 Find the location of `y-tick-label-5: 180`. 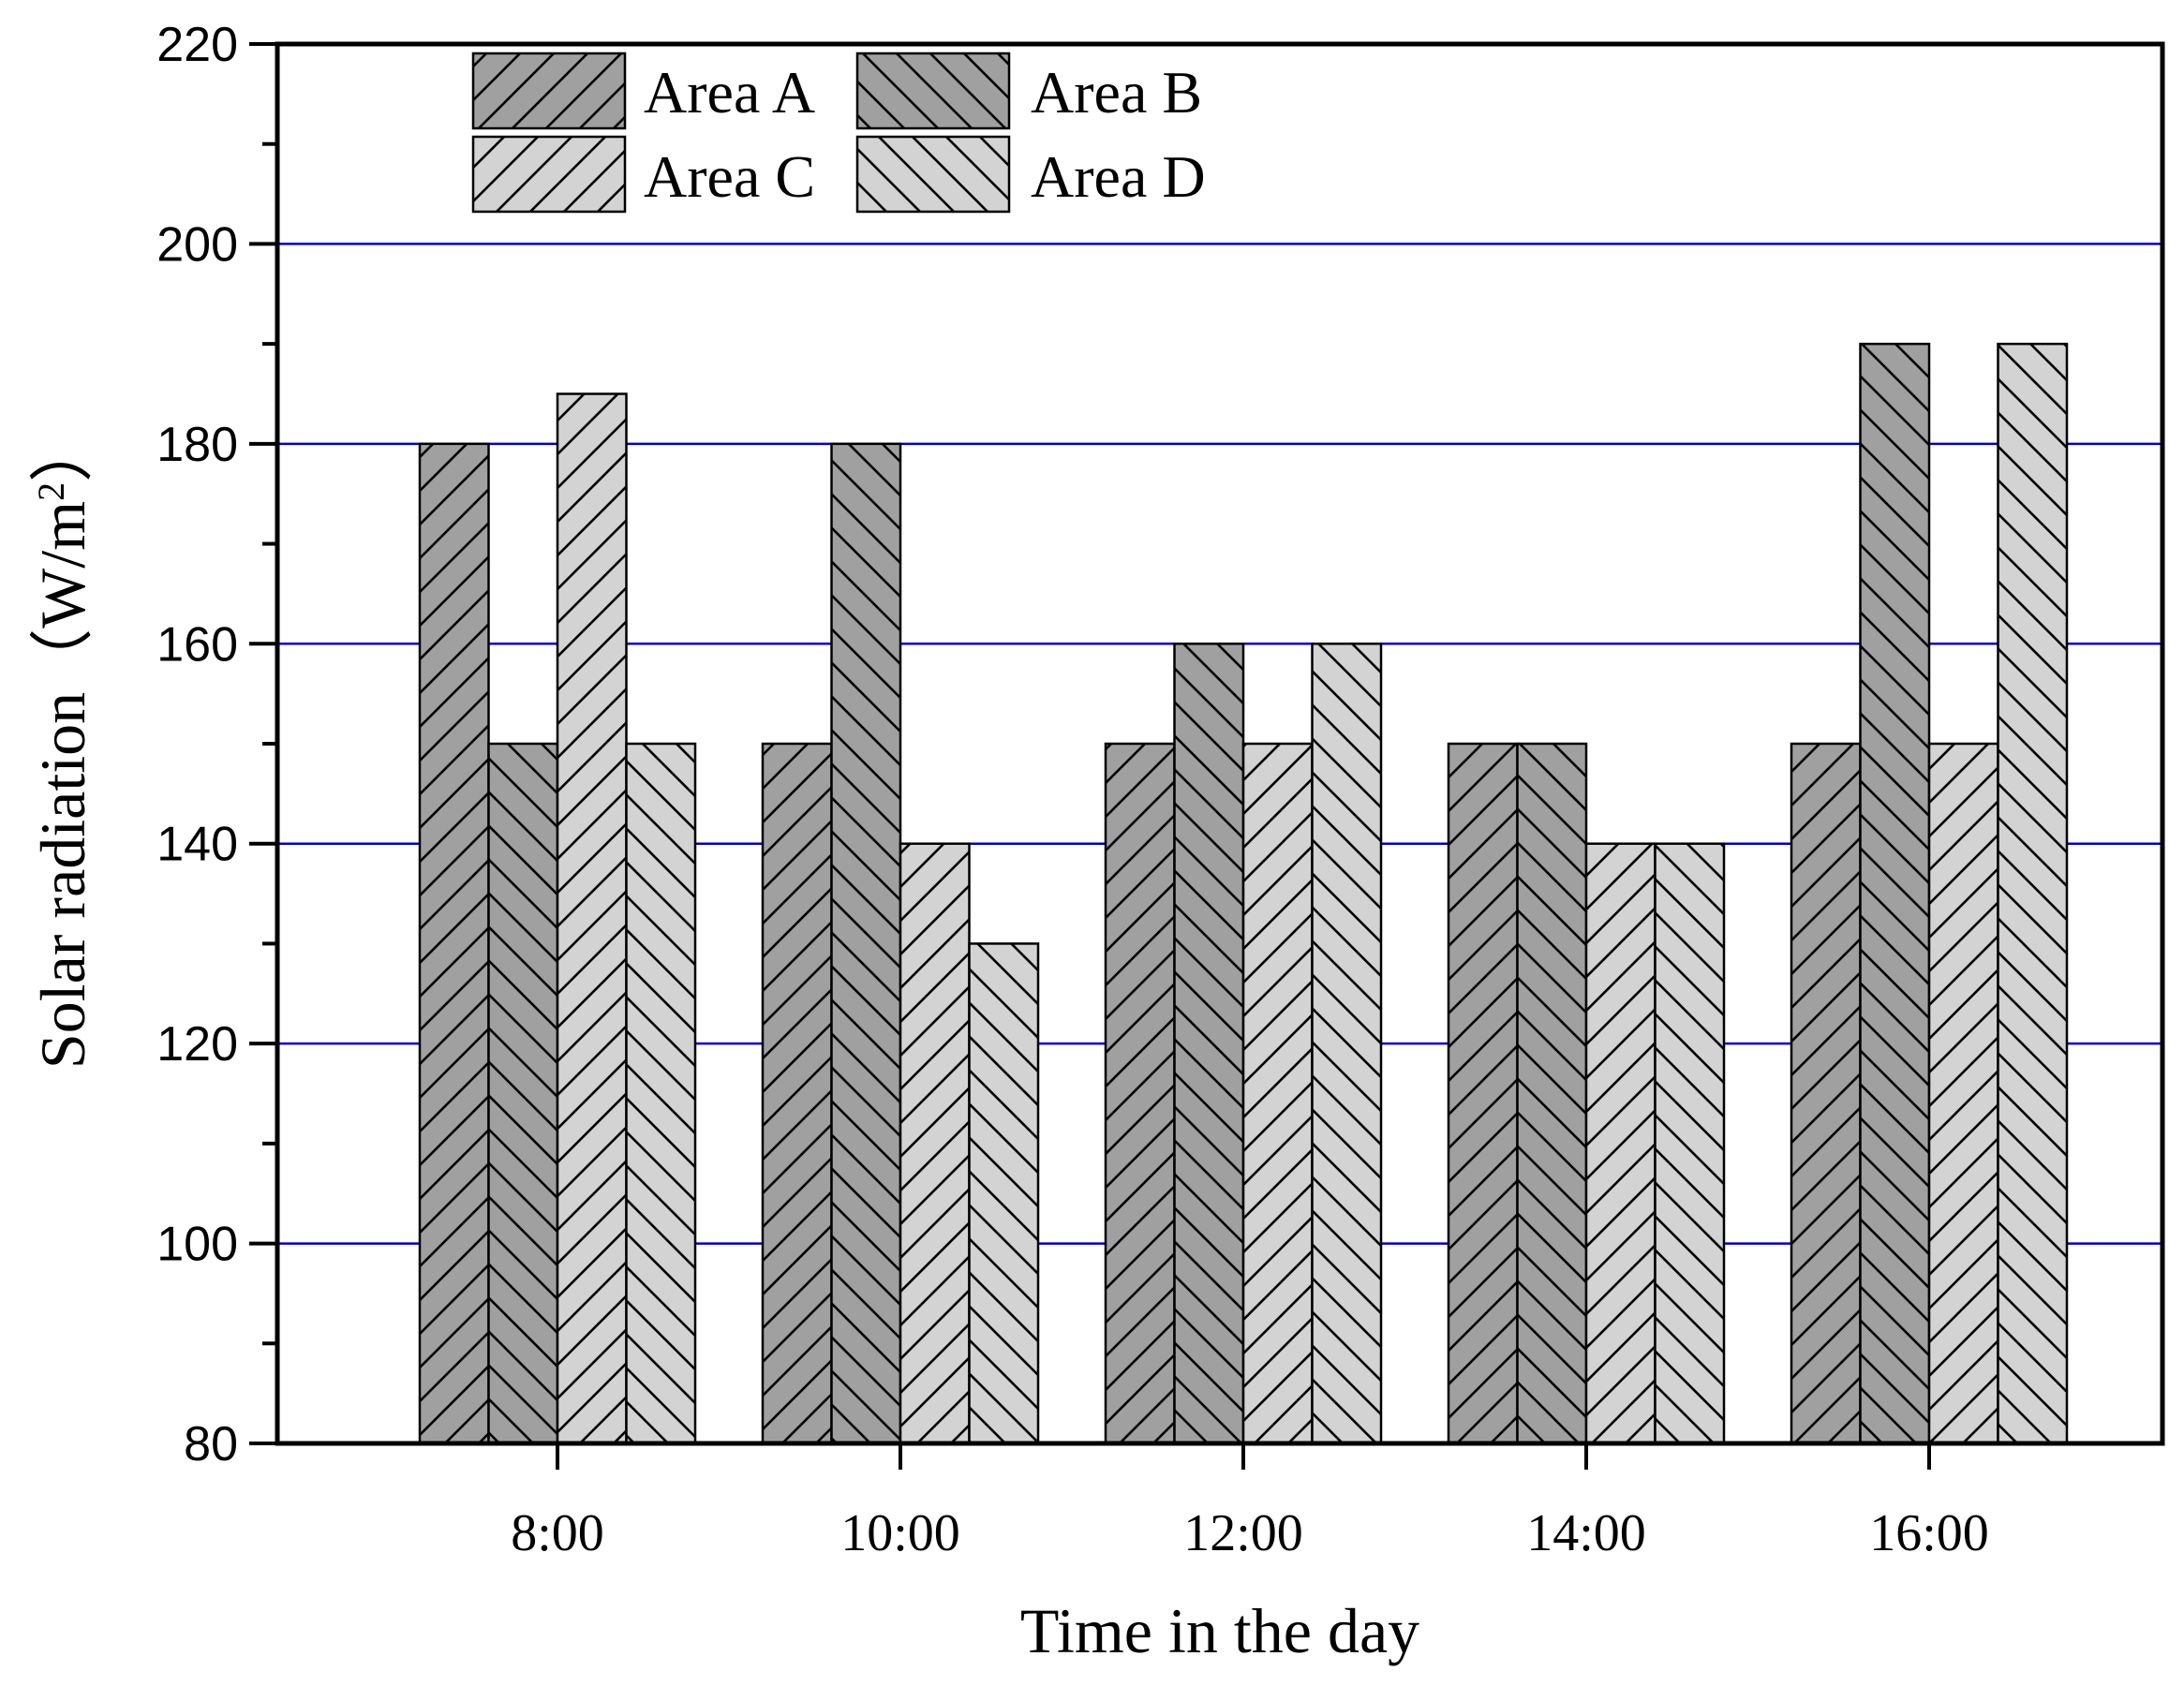

y-tick-label-5: 180 is located at coordinates (197, 445).